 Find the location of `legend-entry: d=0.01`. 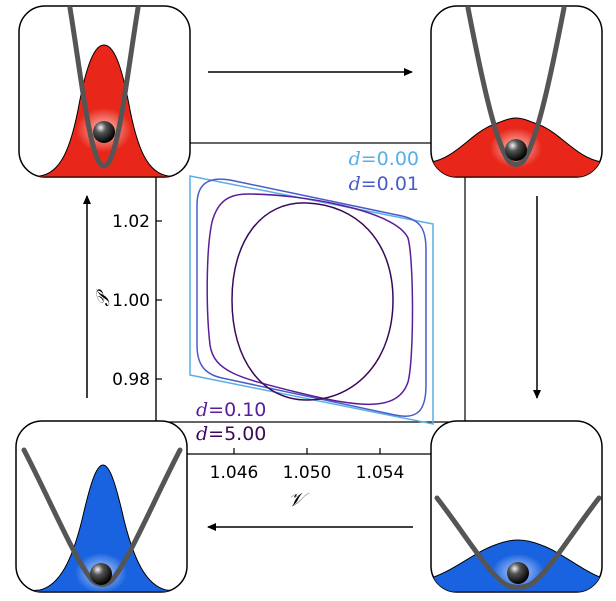

legend-entry: d=0.01 is located at coordinates (384, 184).